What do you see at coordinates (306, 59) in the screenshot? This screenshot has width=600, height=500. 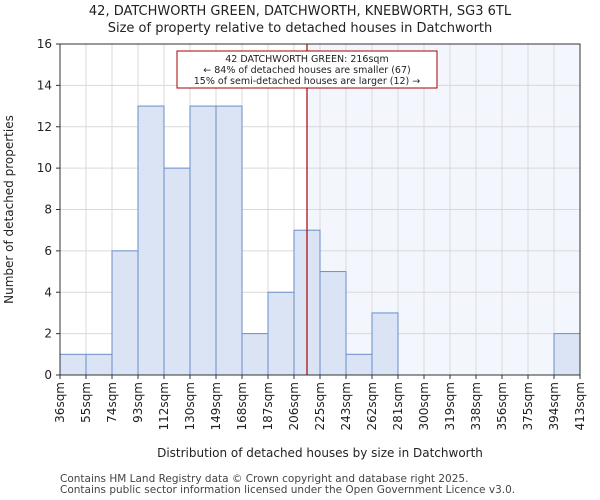 I see `annotation-line-1: 42 DATCHWORTH GREEN: 216sqm` at bounding box center [306, 59].